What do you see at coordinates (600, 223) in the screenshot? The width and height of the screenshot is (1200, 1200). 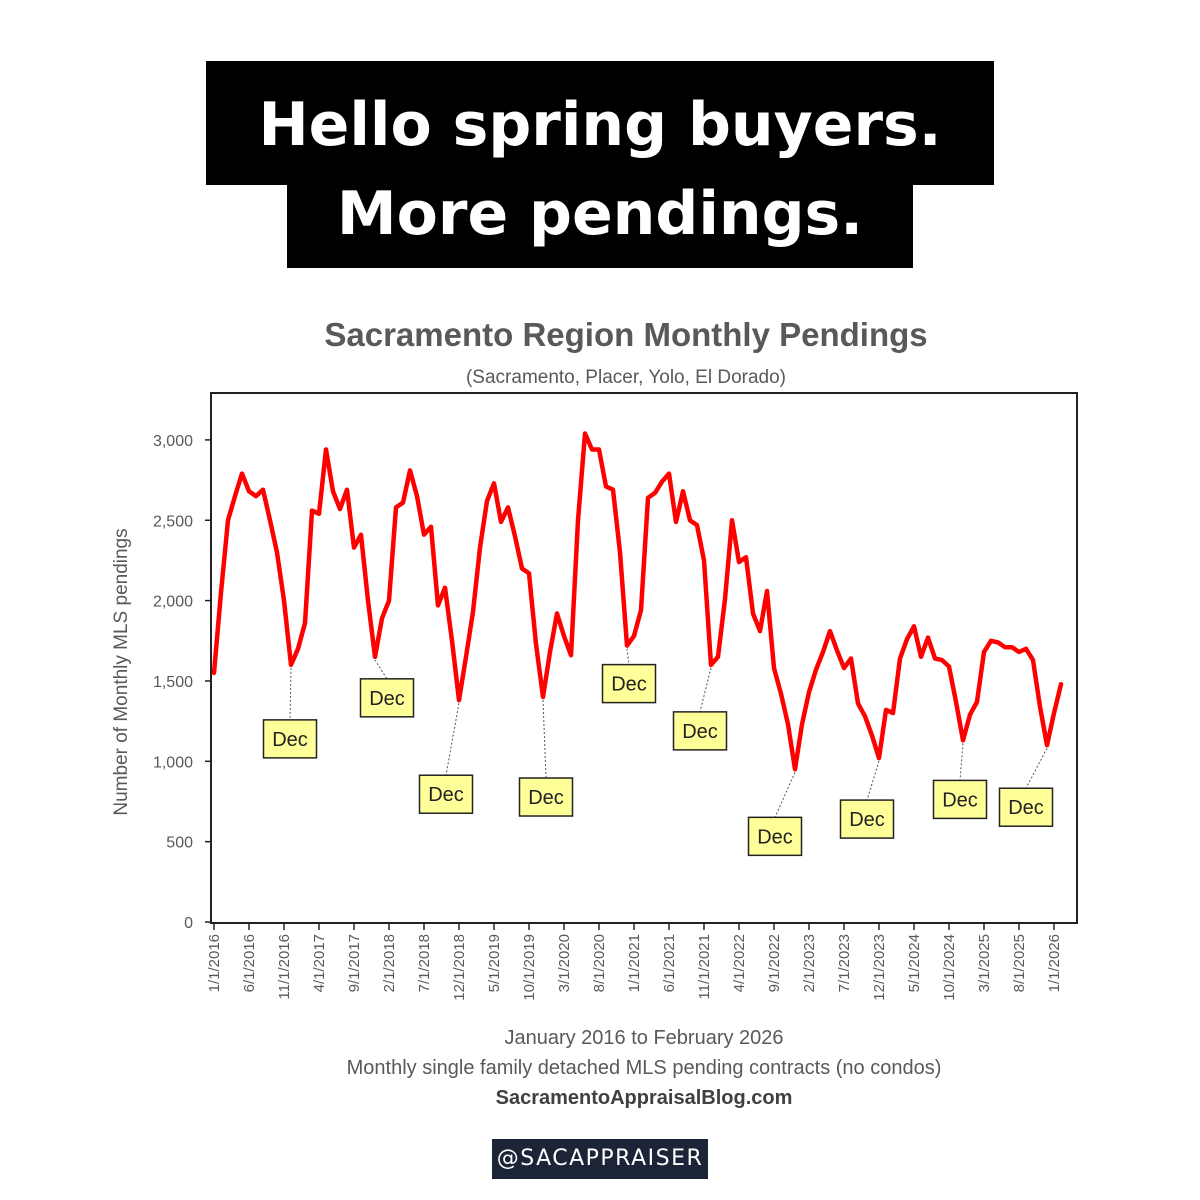 I see `headline-line-2: More pendings.` at bounding box center [600, 223].